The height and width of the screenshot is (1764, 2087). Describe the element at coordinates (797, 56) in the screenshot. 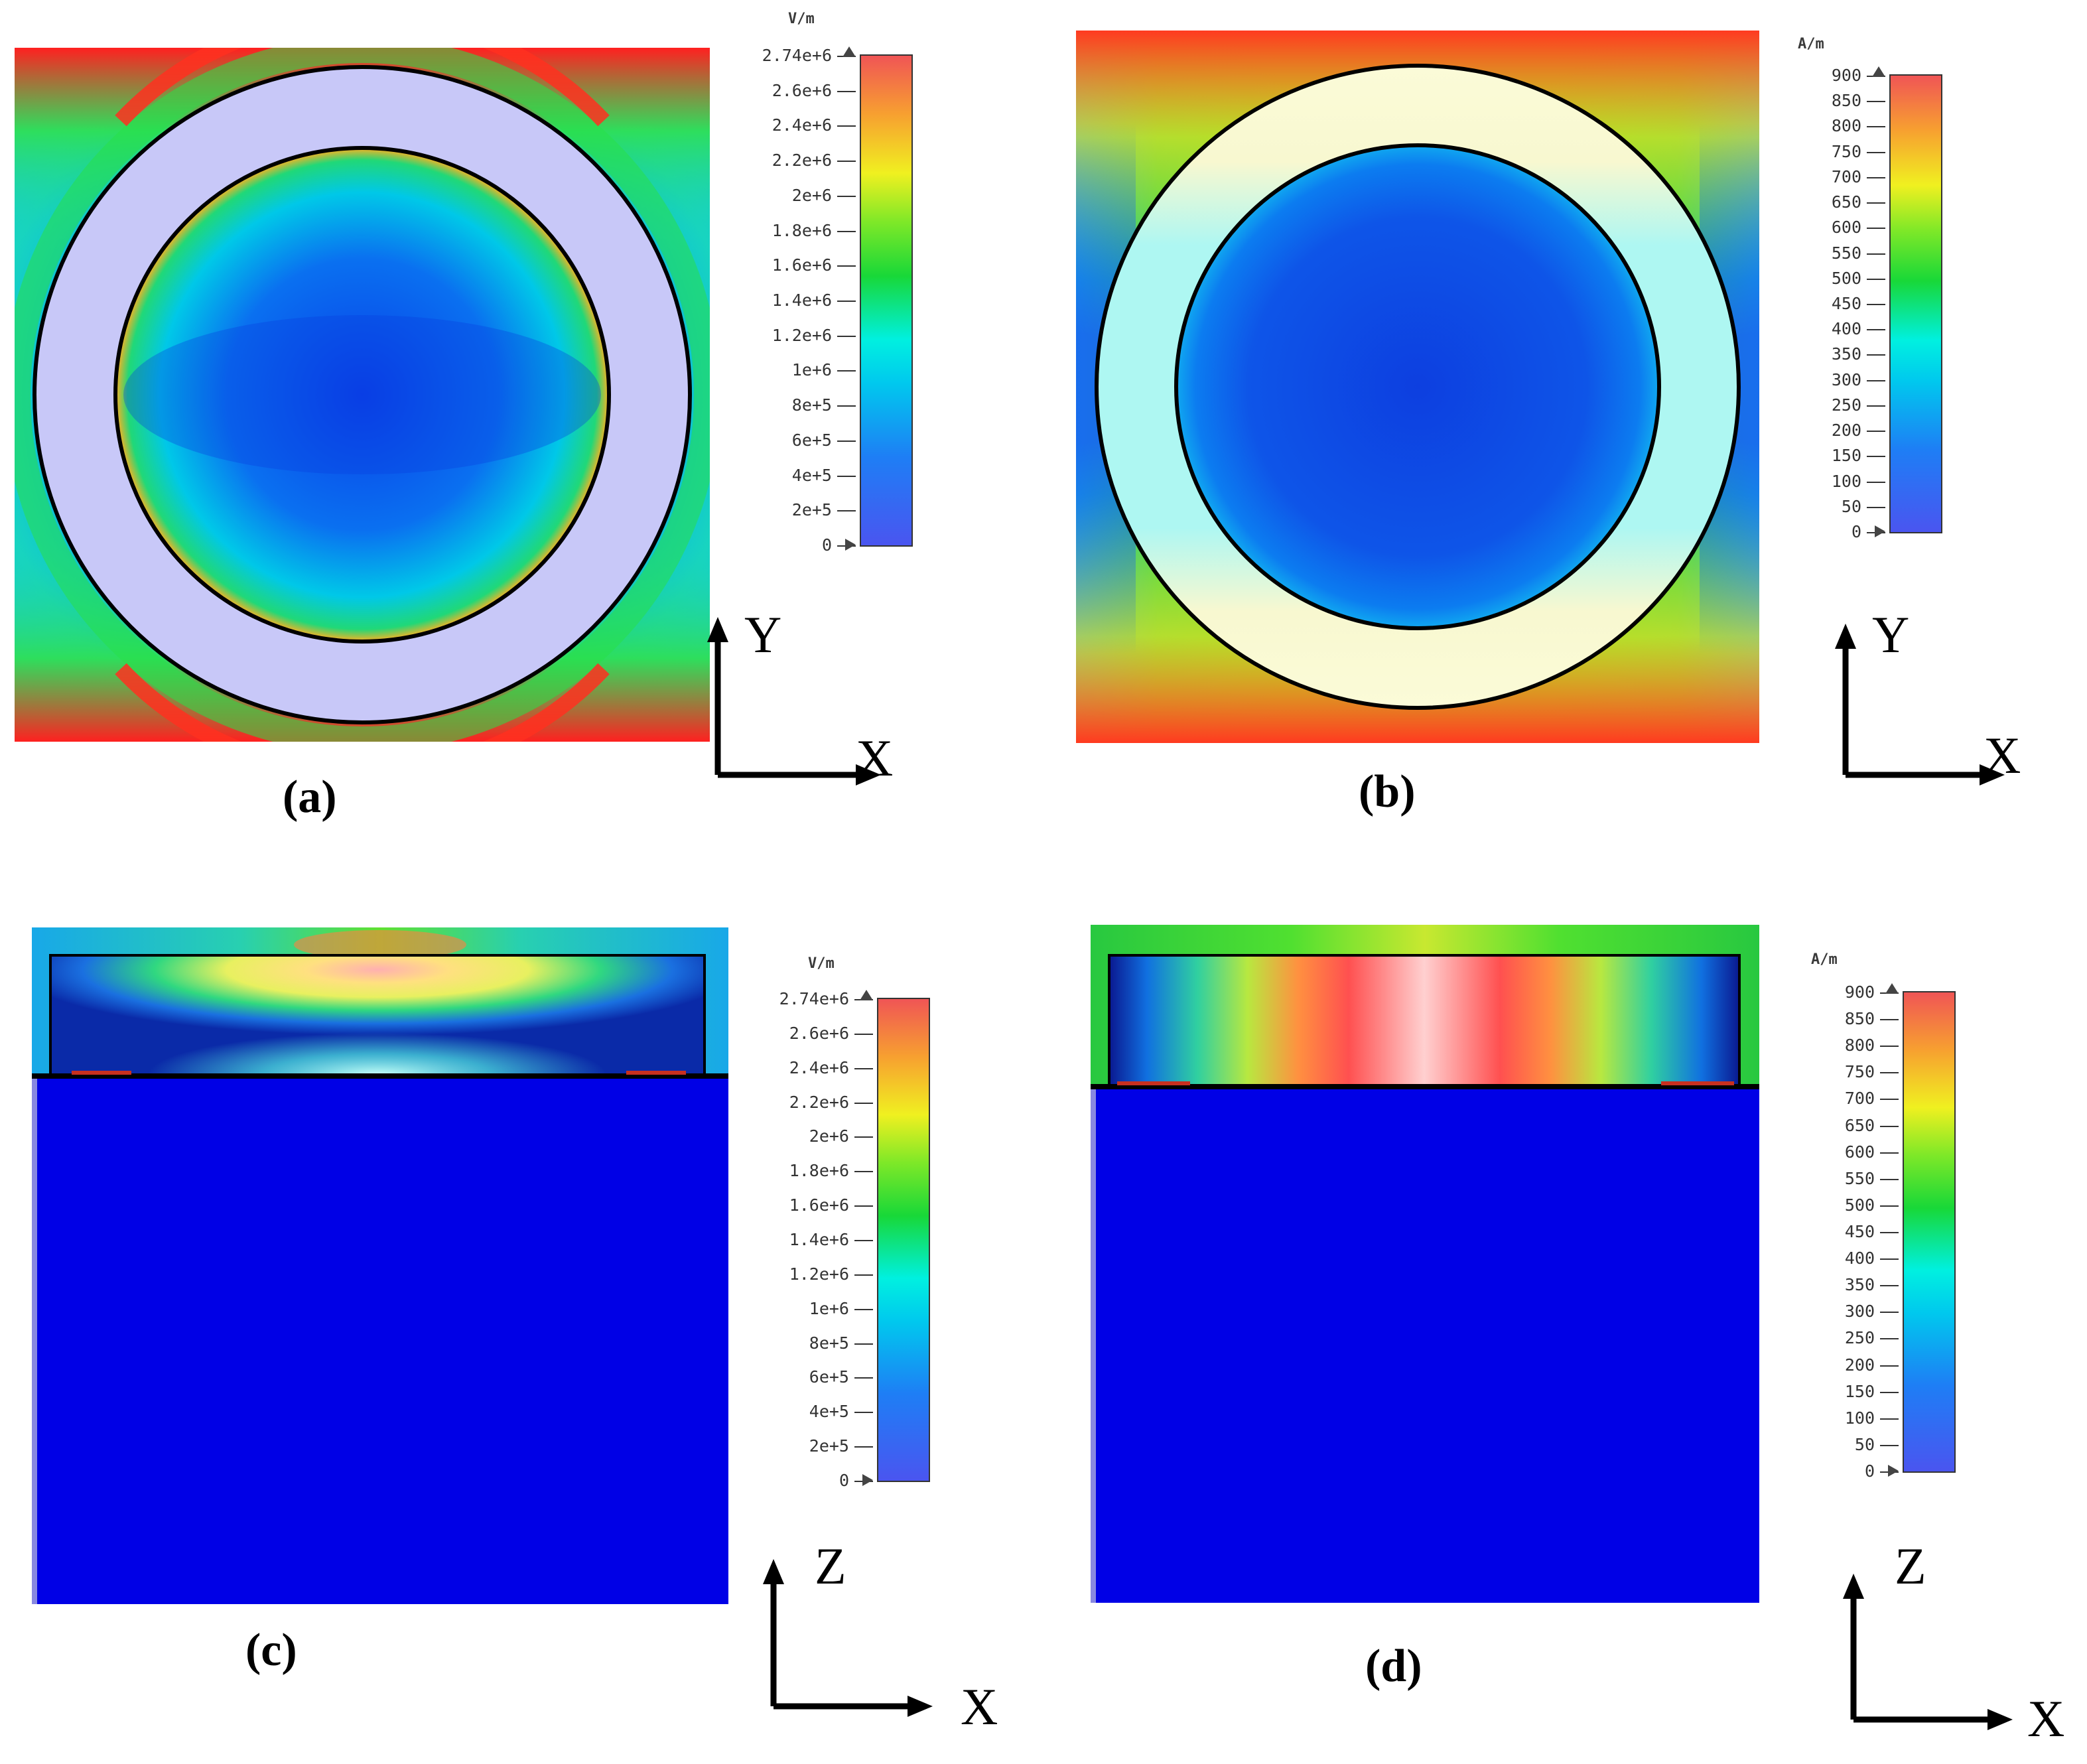

I see `tick-label: 2.74e+6` at that location.